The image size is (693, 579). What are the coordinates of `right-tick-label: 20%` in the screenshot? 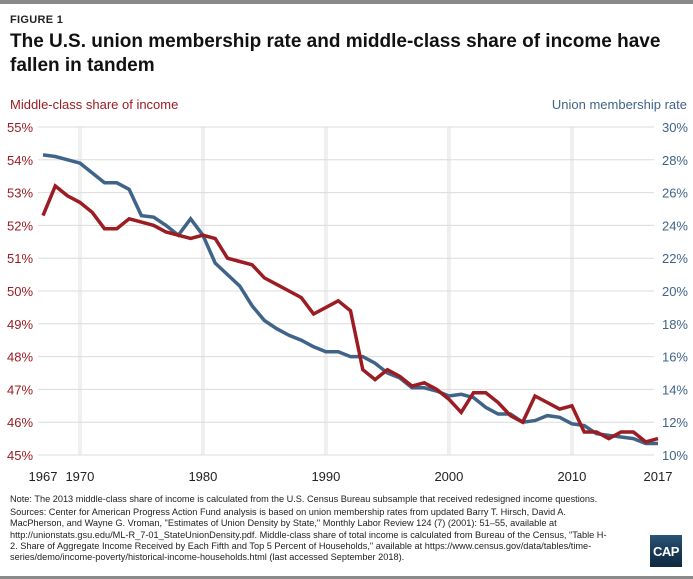 It's located at (675, 291).